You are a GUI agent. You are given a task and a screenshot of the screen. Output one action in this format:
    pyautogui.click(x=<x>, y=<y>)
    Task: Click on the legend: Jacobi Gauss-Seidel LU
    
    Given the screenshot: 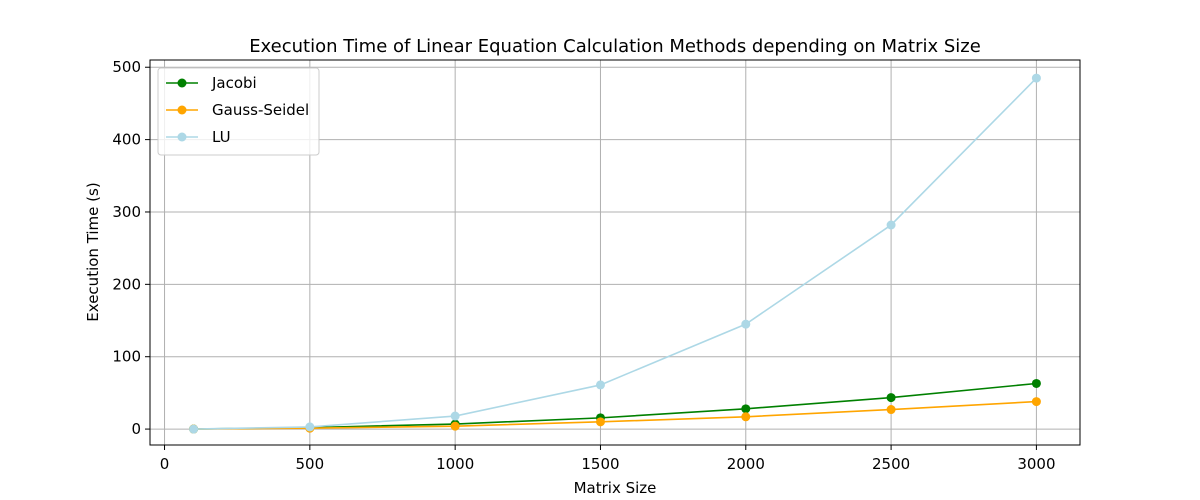 What is the action you would take?
    pyautogui.click(x=238, y=111)
    